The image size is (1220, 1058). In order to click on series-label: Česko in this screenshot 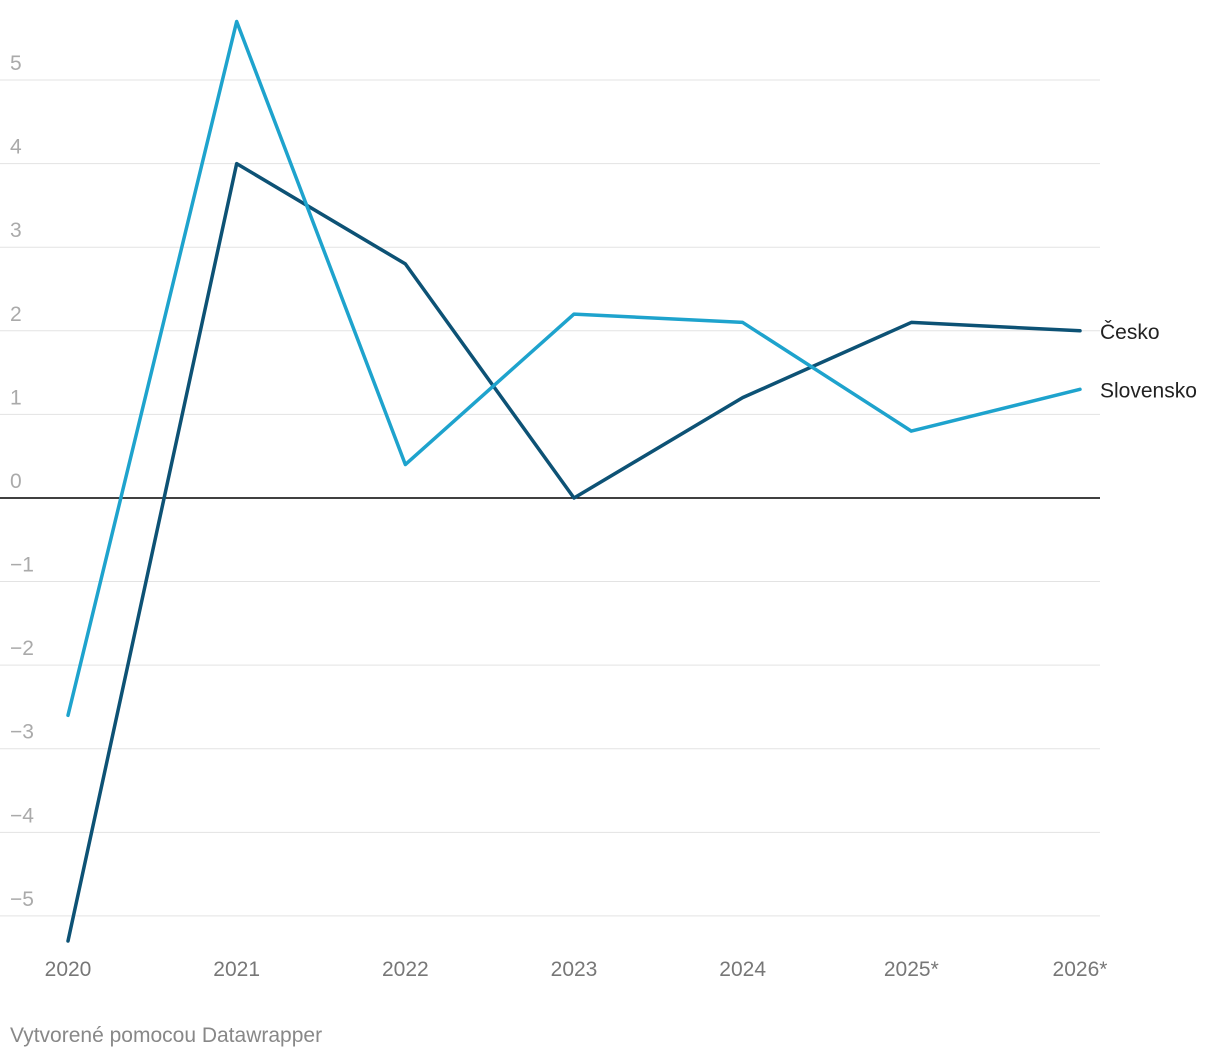, I will do `click(1130, 332)`.